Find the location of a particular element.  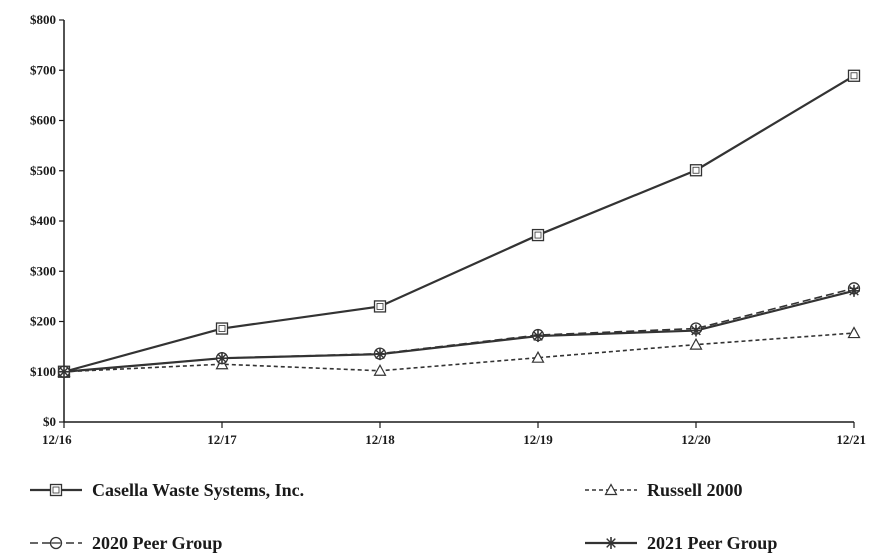

series-line-2021-peer-group is located at coordinates (459, 331).